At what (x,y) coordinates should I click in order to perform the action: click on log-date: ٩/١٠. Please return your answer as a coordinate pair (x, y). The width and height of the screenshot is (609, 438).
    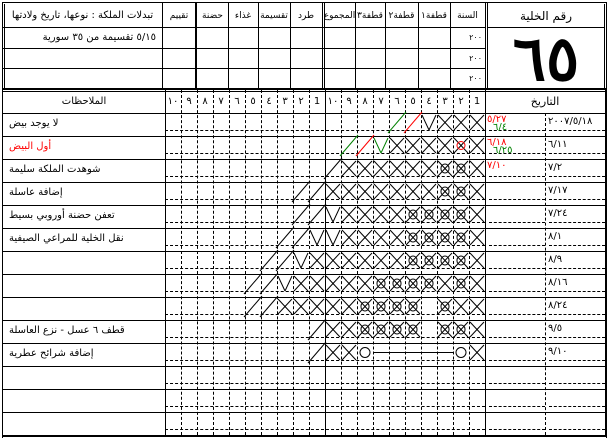
    Looking at the image, I should click on (558, 351).